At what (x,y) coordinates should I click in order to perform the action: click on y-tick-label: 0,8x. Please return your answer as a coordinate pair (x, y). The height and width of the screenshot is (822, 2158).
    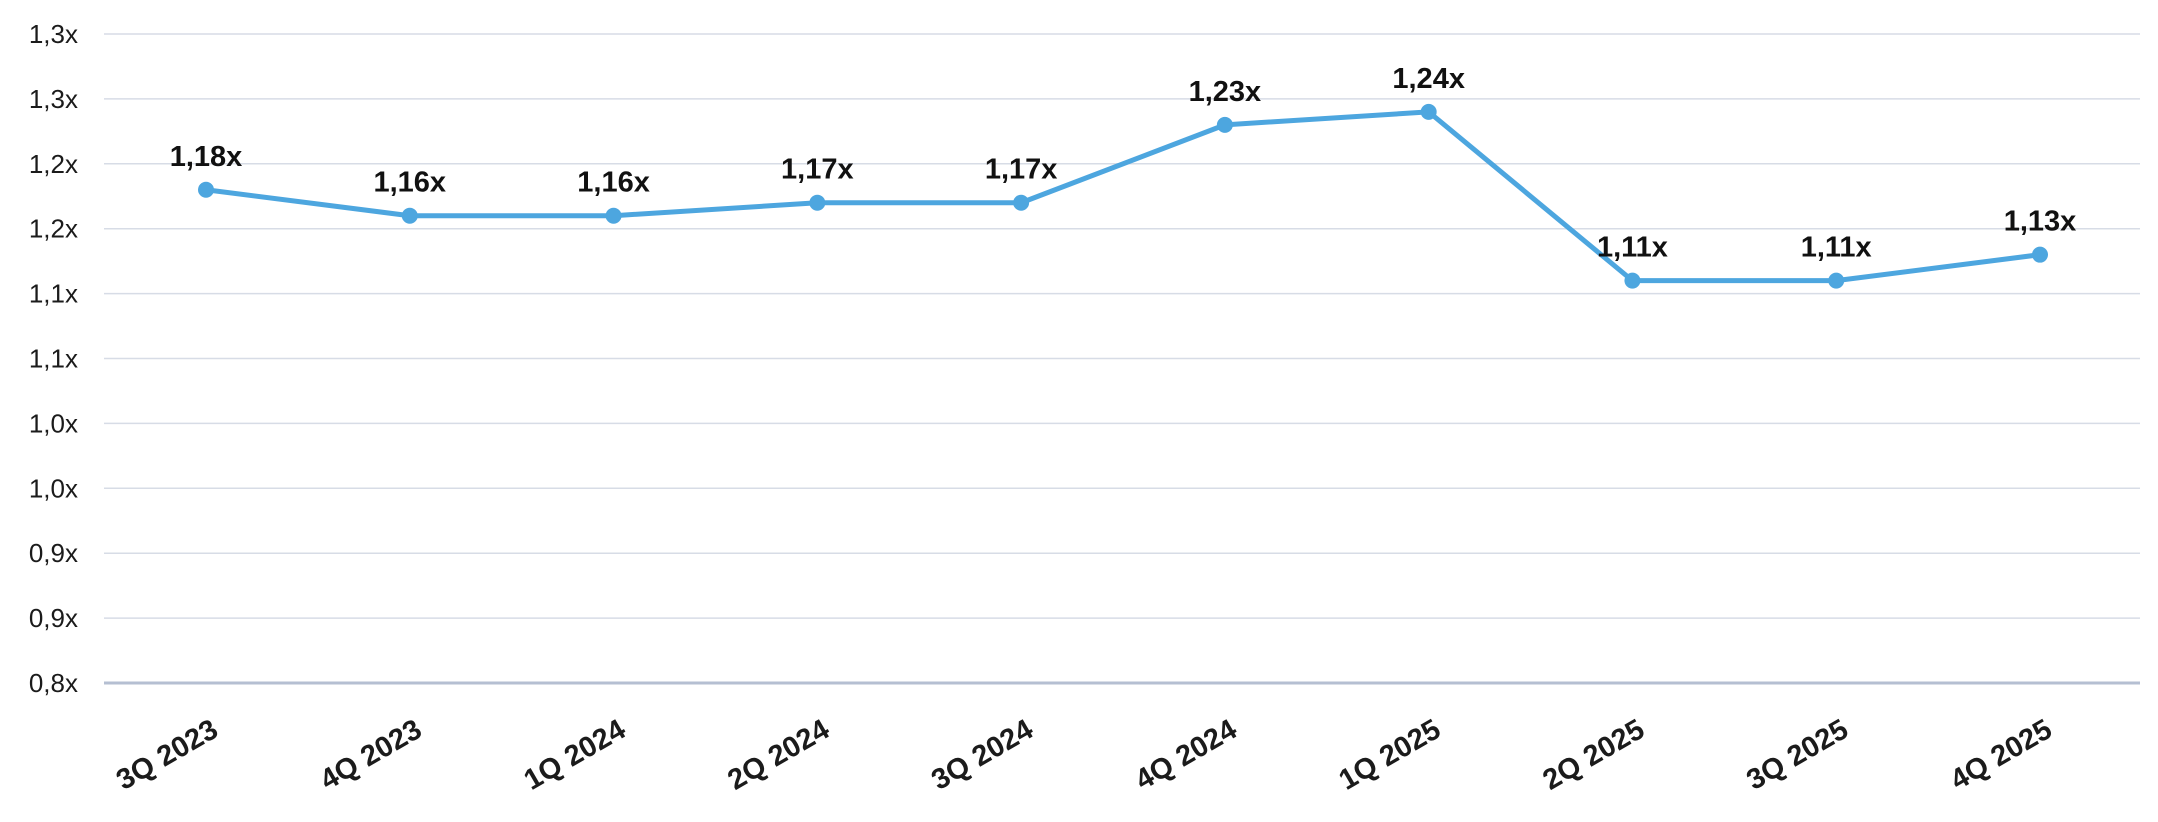
    Looking at the image, I should click on (53, 683).